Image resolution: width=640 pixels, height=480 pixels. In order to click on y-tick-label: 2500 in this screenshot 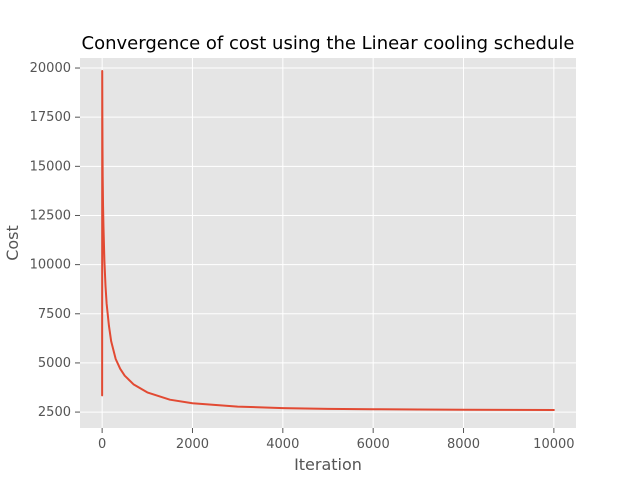, I will do `click(54, 412)`.